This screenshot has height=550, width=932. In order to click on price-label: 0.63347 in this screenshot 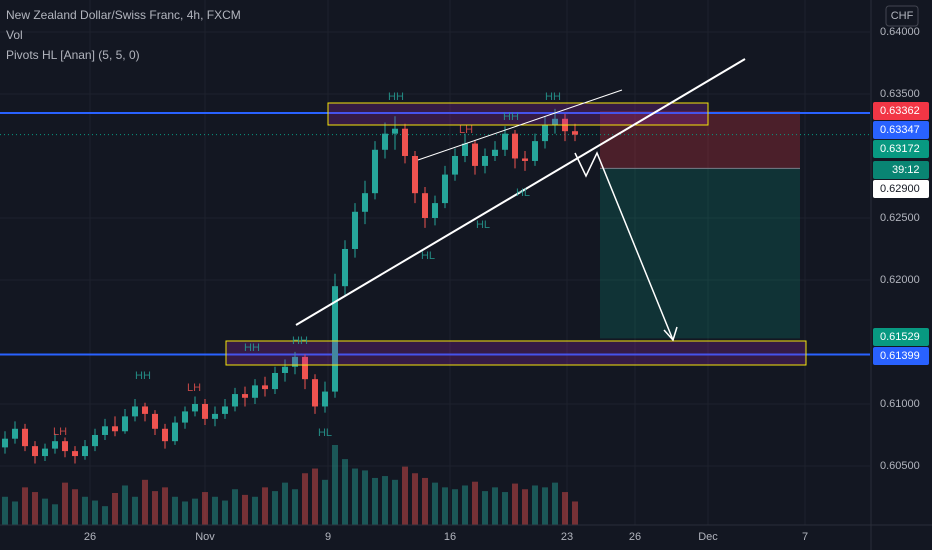, I will do `click(900, 130)`.